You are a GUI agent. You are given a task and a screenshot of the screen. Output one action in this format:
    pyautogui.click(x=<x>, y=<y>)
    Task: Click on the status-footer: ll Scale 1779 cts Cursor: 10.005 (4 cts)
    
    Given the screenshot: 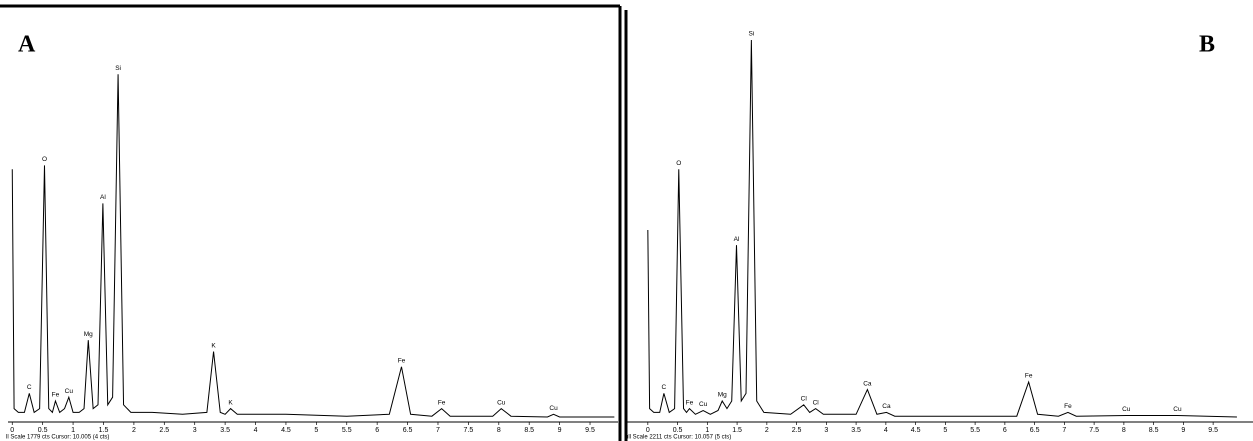 What is the action you would take?
    pyautogui.click(x=57, y=438)
    